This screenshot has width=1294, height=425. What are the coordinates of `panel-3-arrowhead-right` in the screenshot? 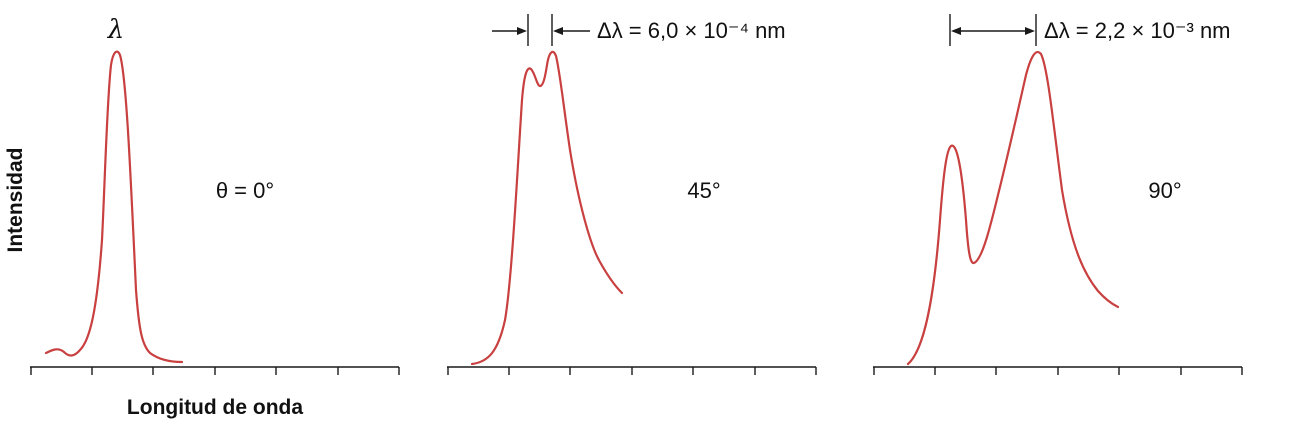 It's located at (1030, 31).